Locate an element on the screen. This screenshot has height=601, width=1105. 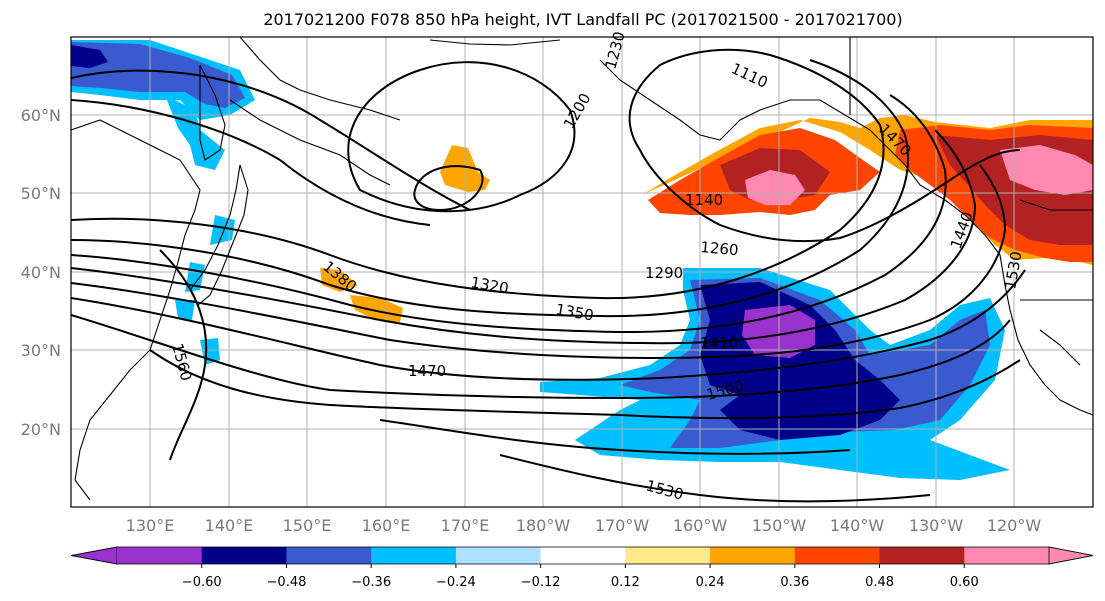
lon-label: 150°E is located at coordinates (307, 525).